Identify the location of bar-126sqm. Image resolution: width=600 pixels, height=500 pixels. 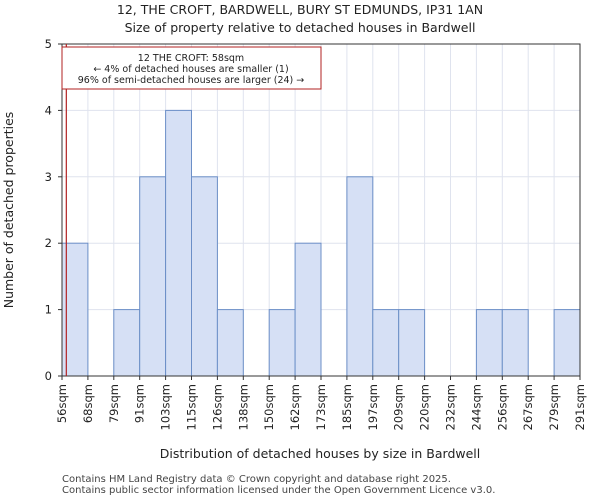
(230, 343).